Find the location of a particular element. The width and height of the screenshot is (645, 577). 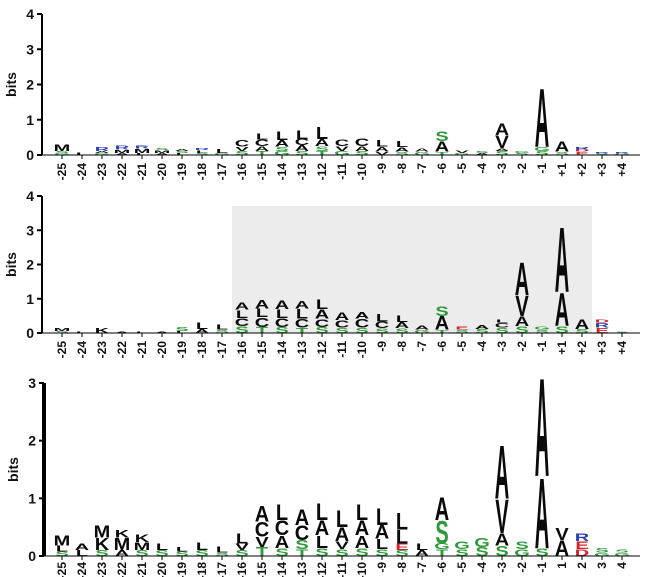

x-tick-label: -10 is located at coordinates (362, 569).